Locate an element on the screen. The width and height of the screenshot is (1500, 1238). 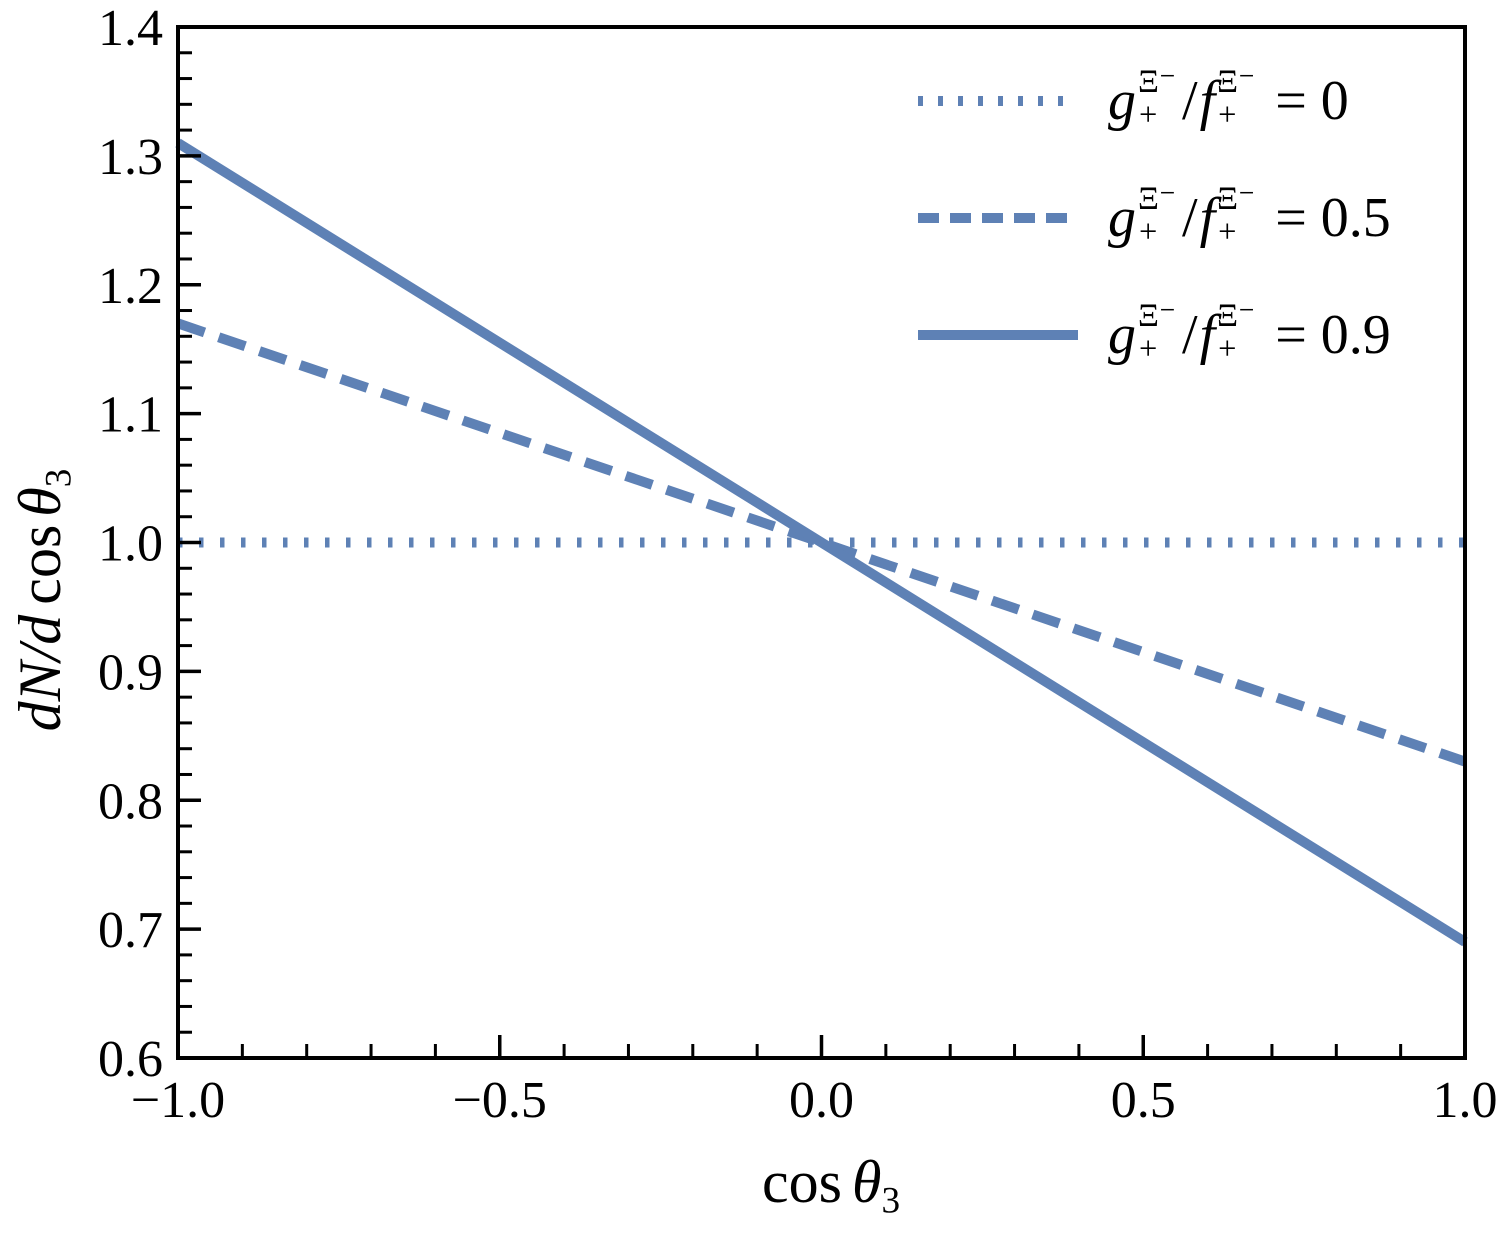
legend-equals-value: = 0 is located at coordinates (1312, 101).